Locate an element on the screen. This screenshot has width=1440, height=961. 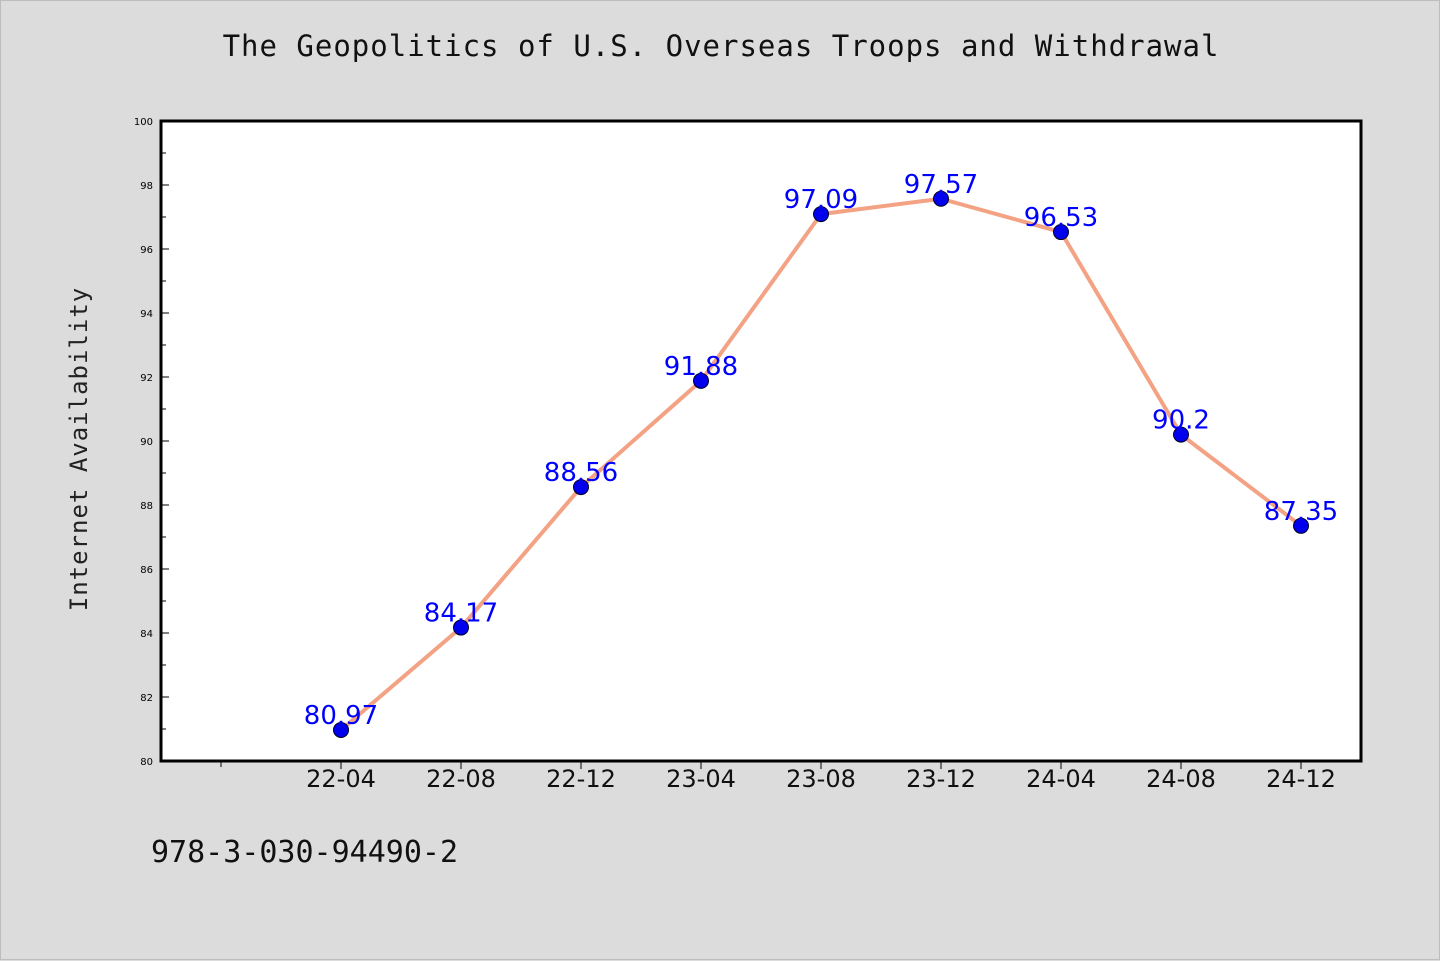
data-label: 97.57 is located at coordinates (941, 185).